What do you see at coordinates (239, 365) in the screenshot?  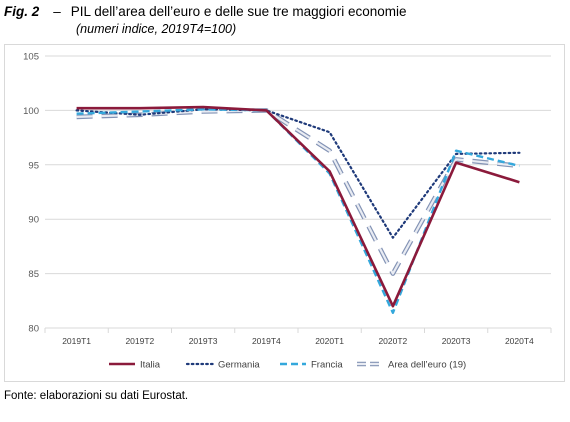 I see `legend-label-germania: Germania` at bounding box center [239, 365].